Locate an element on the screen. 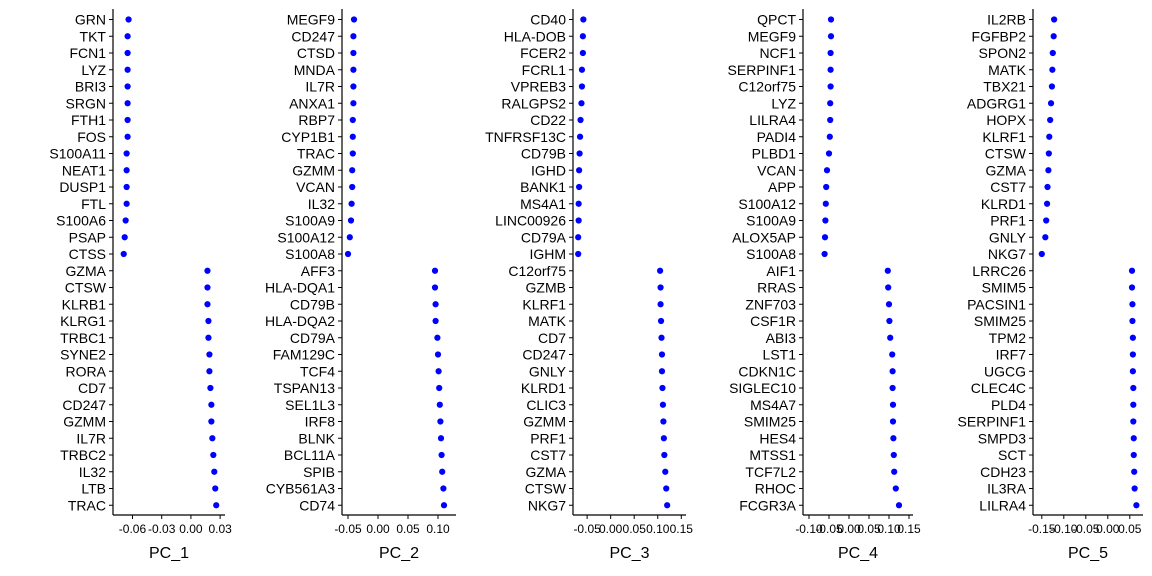 The width and height of the screenshot is (1152, 576). gene-label: HLA-DOB is located at coordinates (535, 36).